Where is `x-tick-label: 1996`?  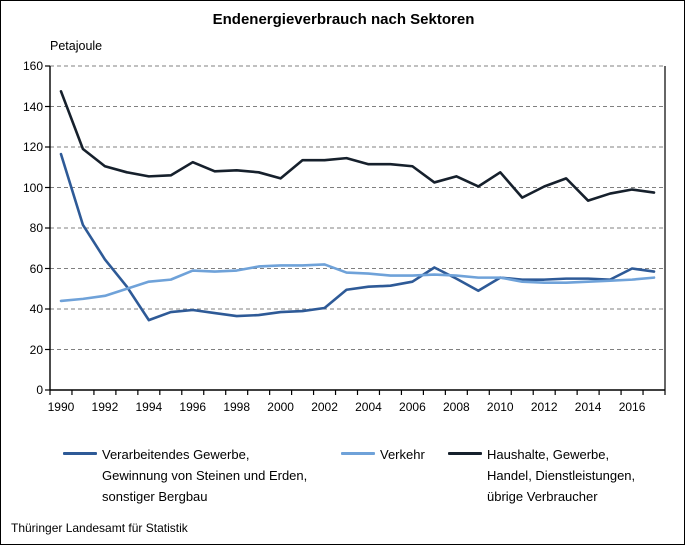
x-tick-label: 1996 is located at coordinates (193, 407).